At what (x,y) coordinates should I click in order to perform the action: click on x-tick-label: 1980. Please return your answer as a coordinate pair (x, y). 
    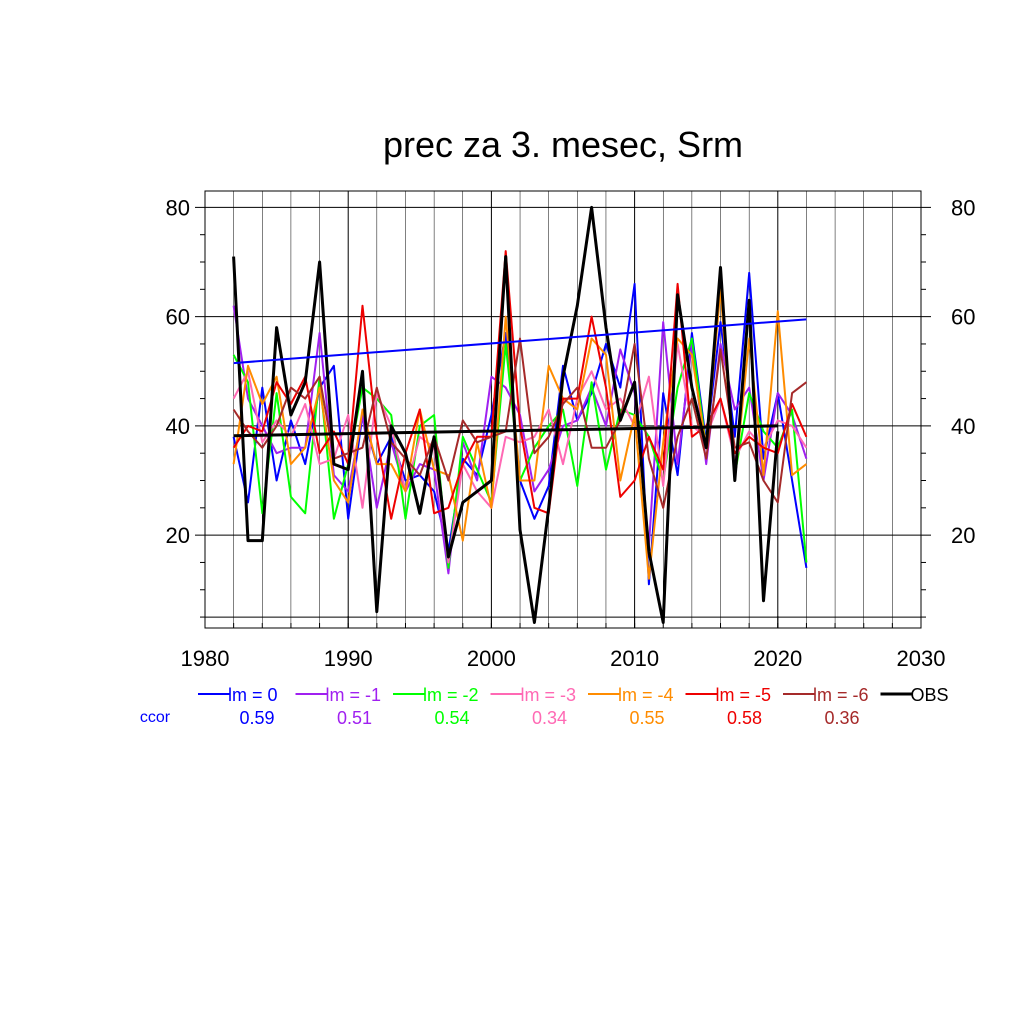
    Looking at the image, I should click on (205, 658).